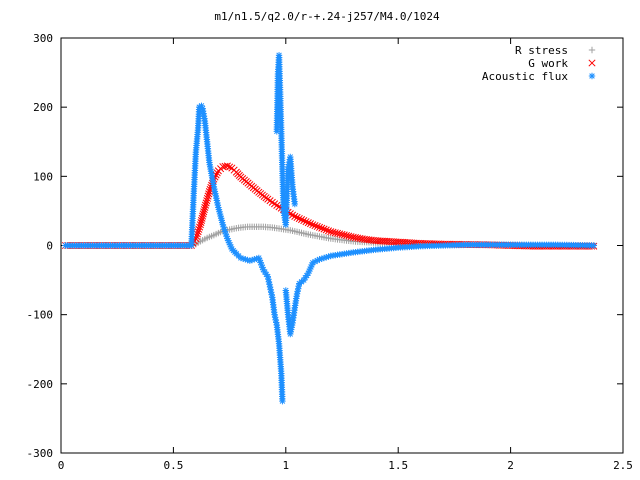 Image resolution: width=640 pixels, height=480 pixels. What do you see at coordinates (40, 384) in the screenshot?
I see `y-tick-label: -200` at bounding box center [40, 384].